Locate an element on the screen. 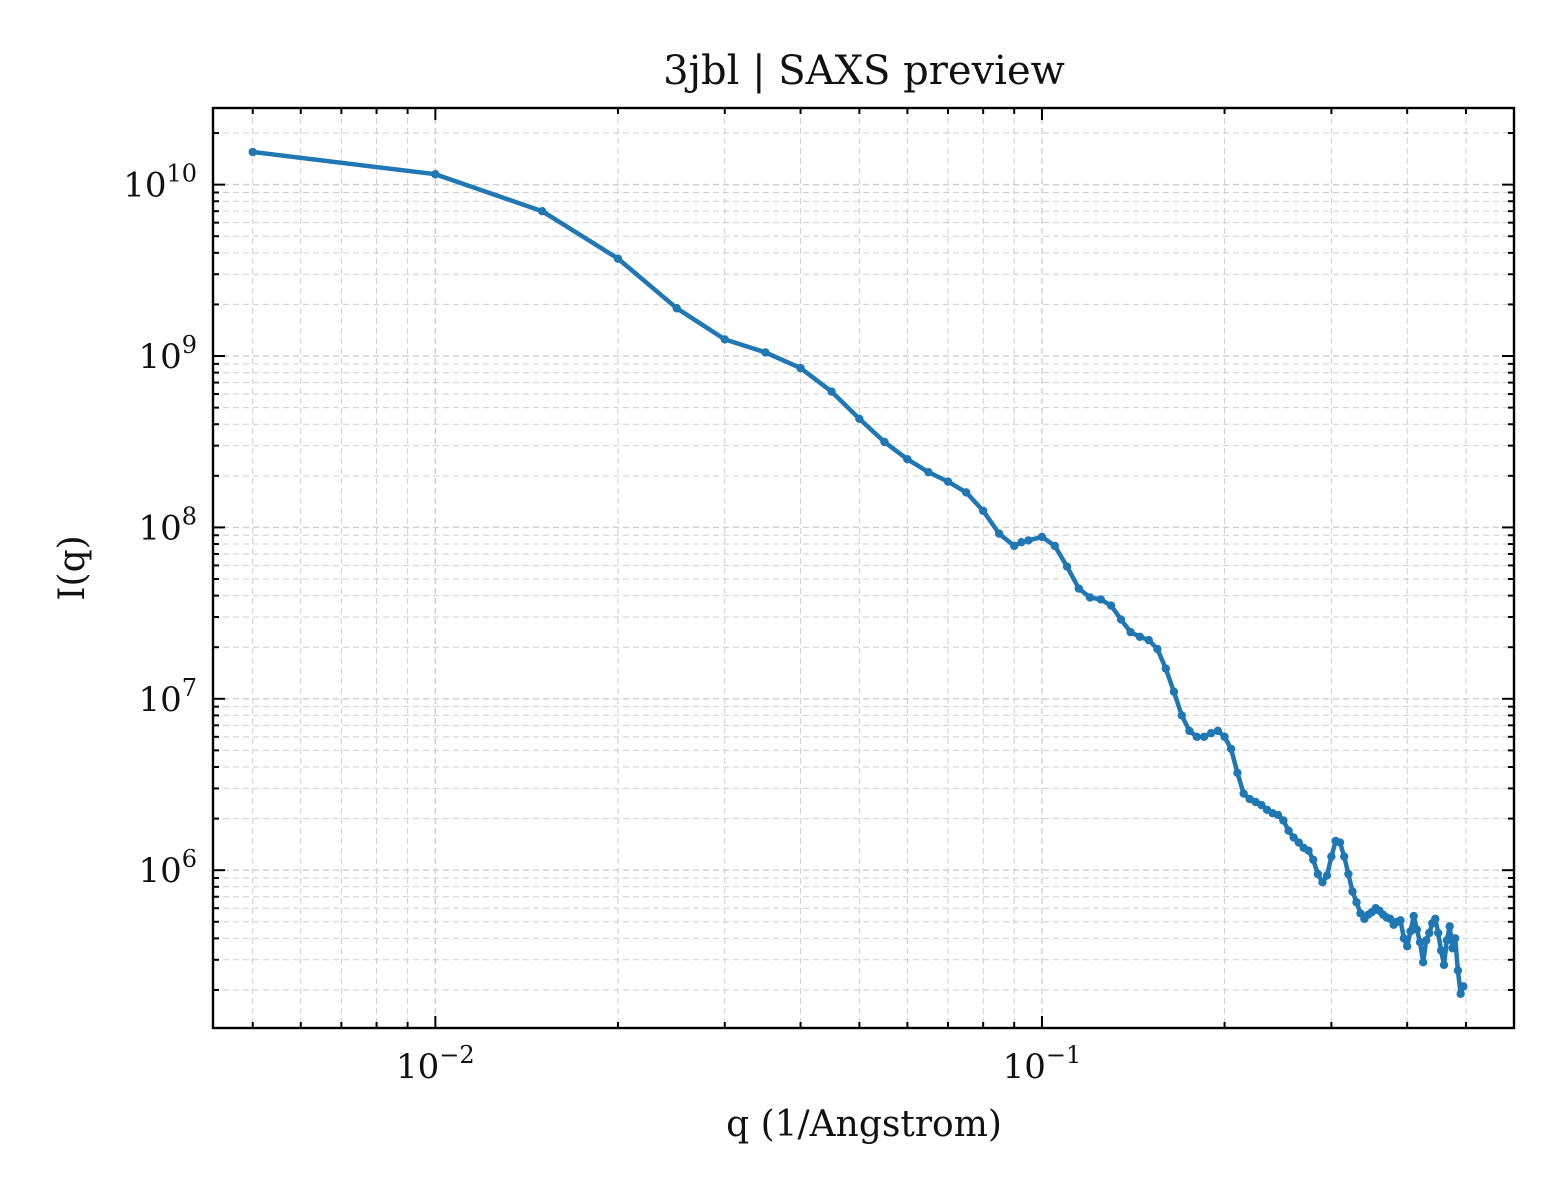 This screenshot has width=1560, height=1200. y-tick-label: 10⁸ is located at coordinates (167, 525).